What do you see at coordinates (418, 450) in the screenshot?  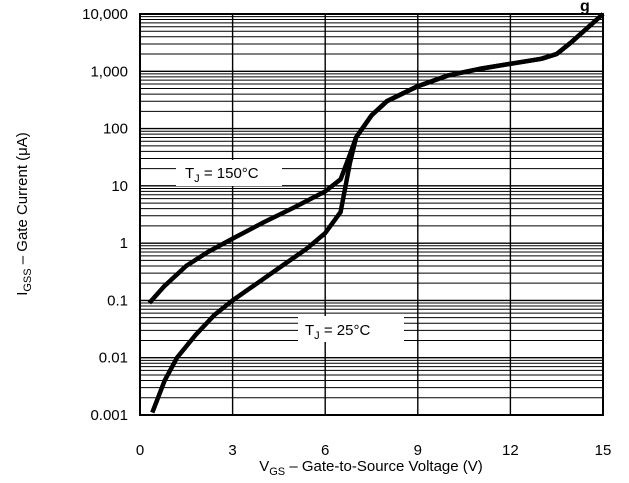 I see `x-tick-label: 9` at bounding box center [418, 450].